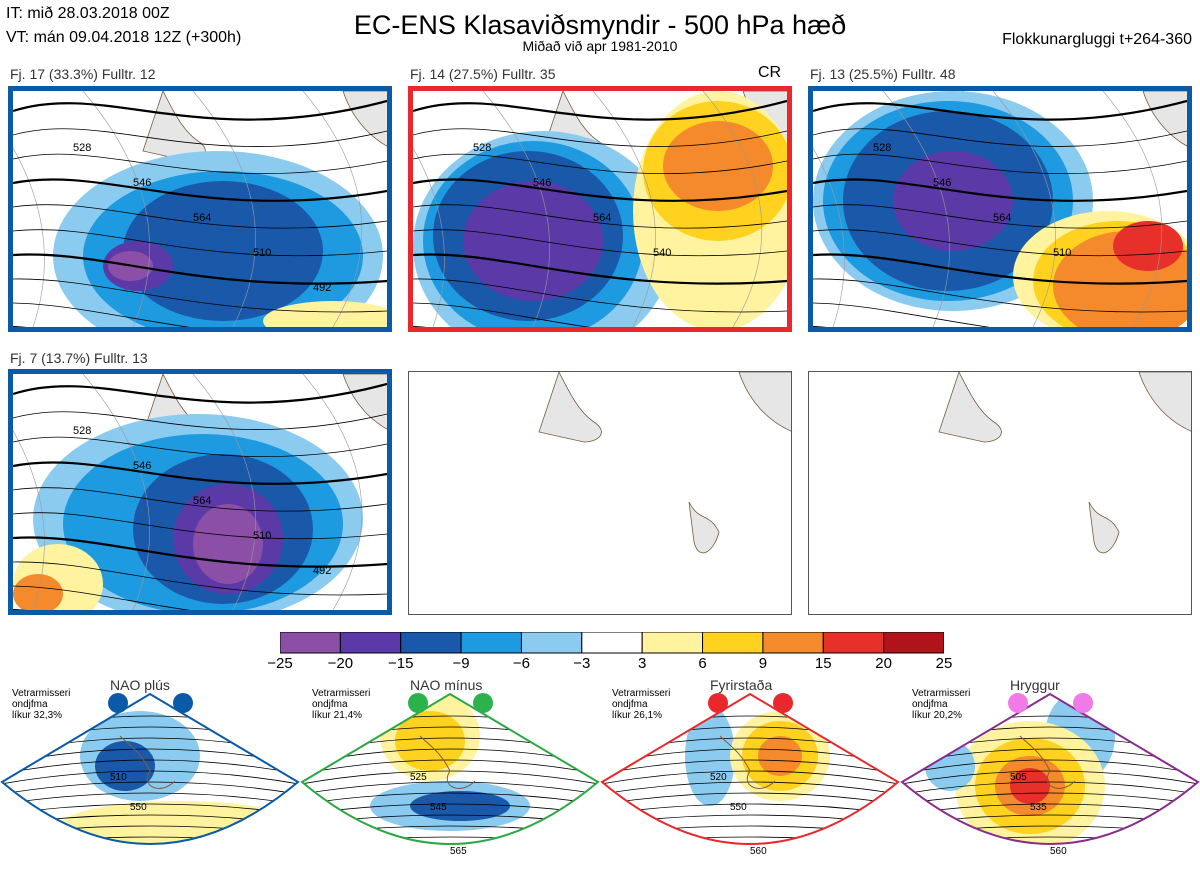 The height and width of the screenshot is (871, 1200). Describe the element at coordinates (118, 777) in the screenshot. I see `contour-label: 510` at that location.